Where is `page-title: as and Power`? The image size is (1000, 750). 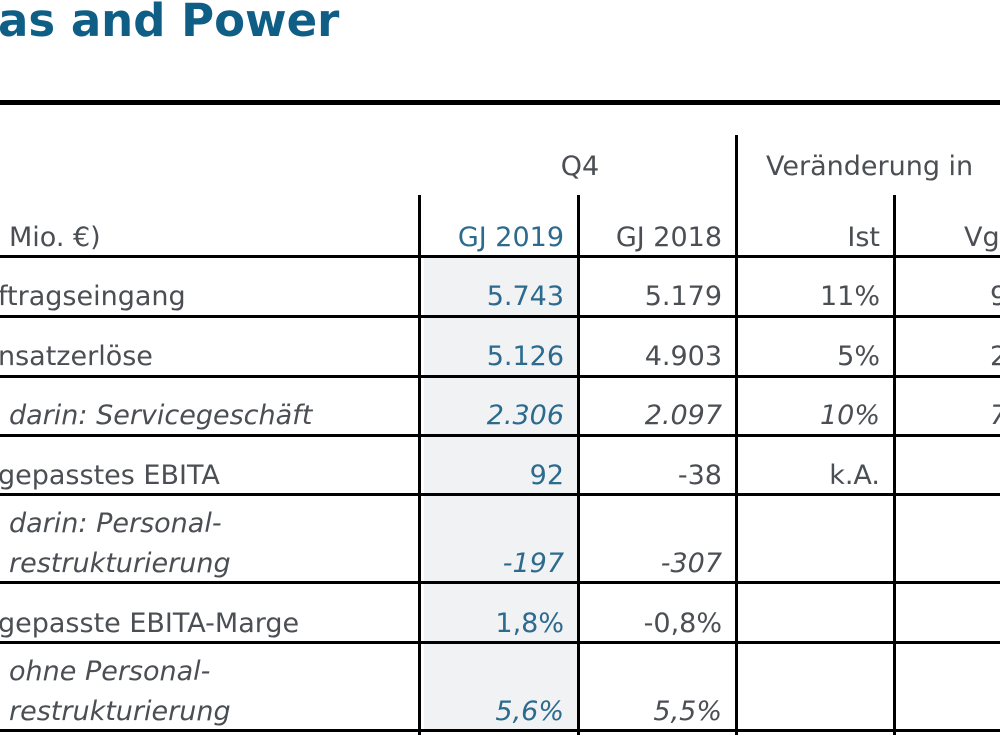
page-title: as and Power is located at coordinates (170, 23).